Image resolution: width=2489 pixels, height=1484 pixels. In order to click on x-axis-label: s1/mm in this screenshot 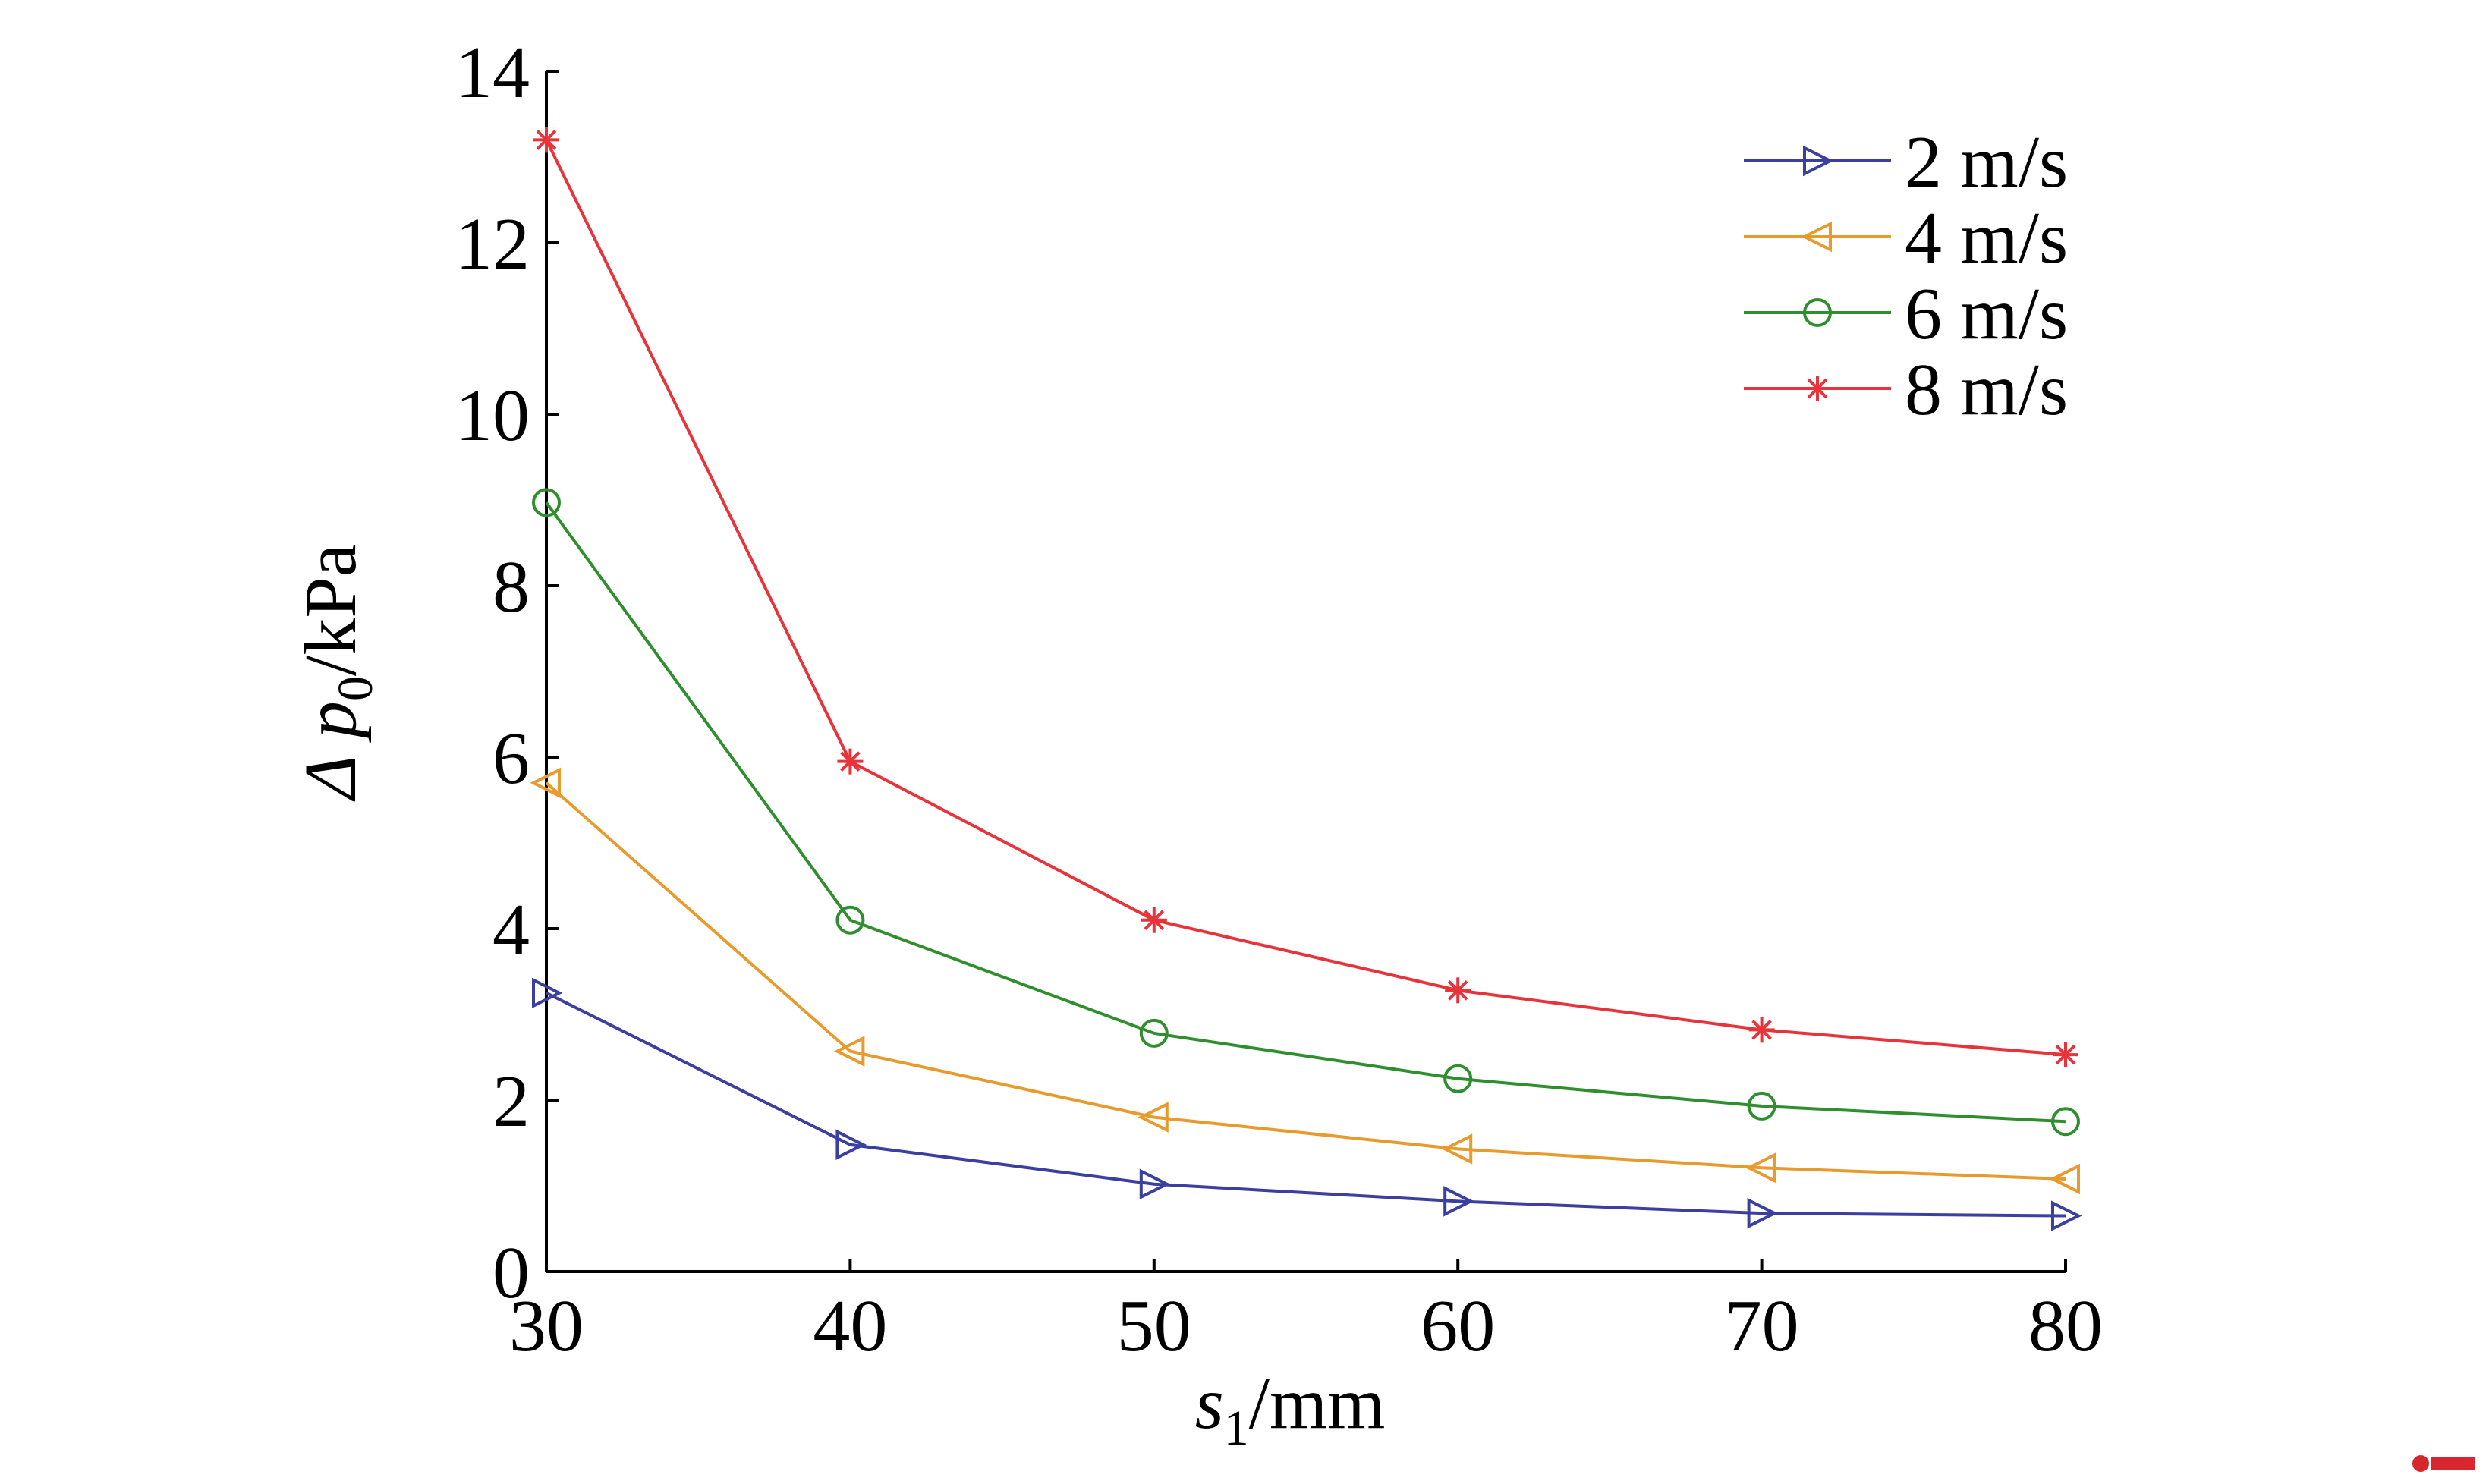, I will do `click(1290, 1409)`.